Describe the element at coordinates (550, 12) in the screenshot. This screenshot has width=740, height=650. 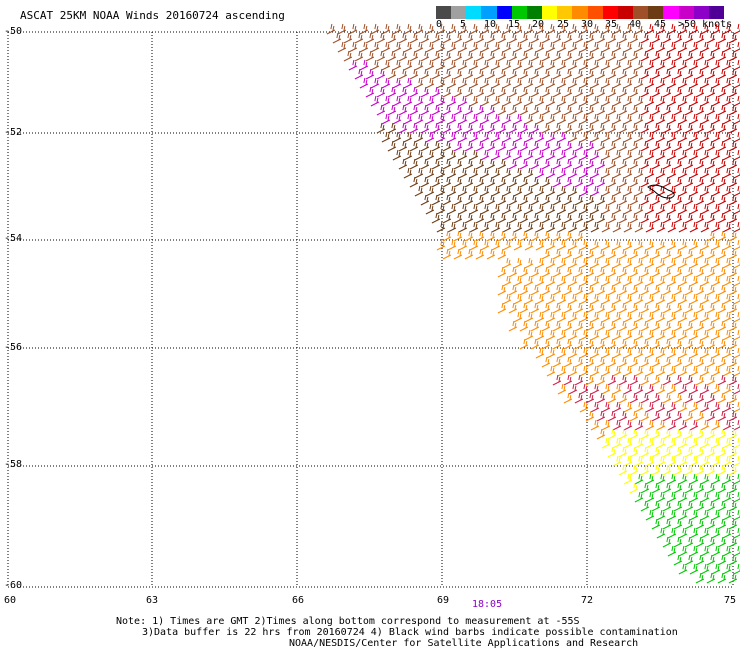
I see `colorbar-swatch` at that location.